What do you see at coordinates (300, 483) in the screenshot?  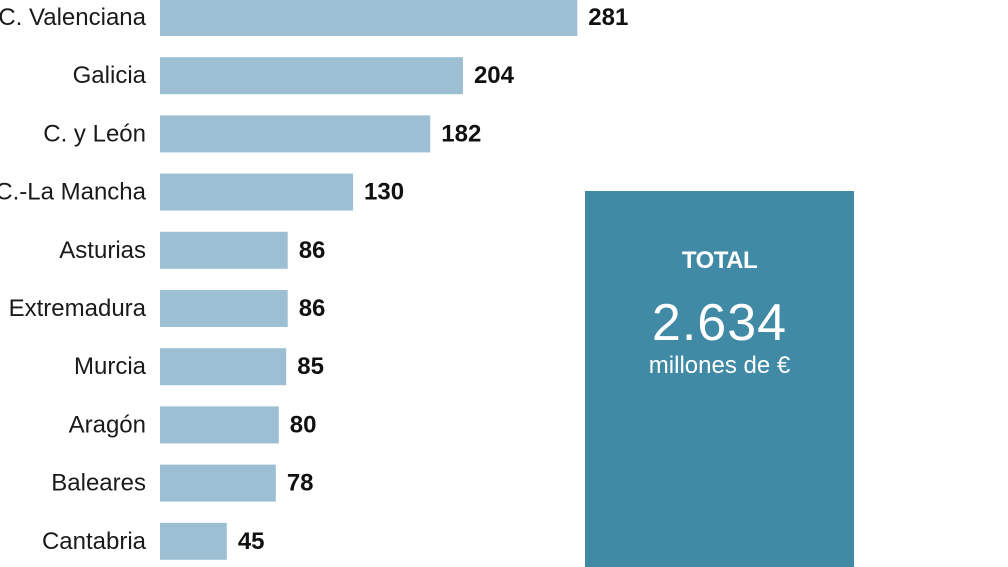 I see `value-label: 78` at bounding box center [300, 483].